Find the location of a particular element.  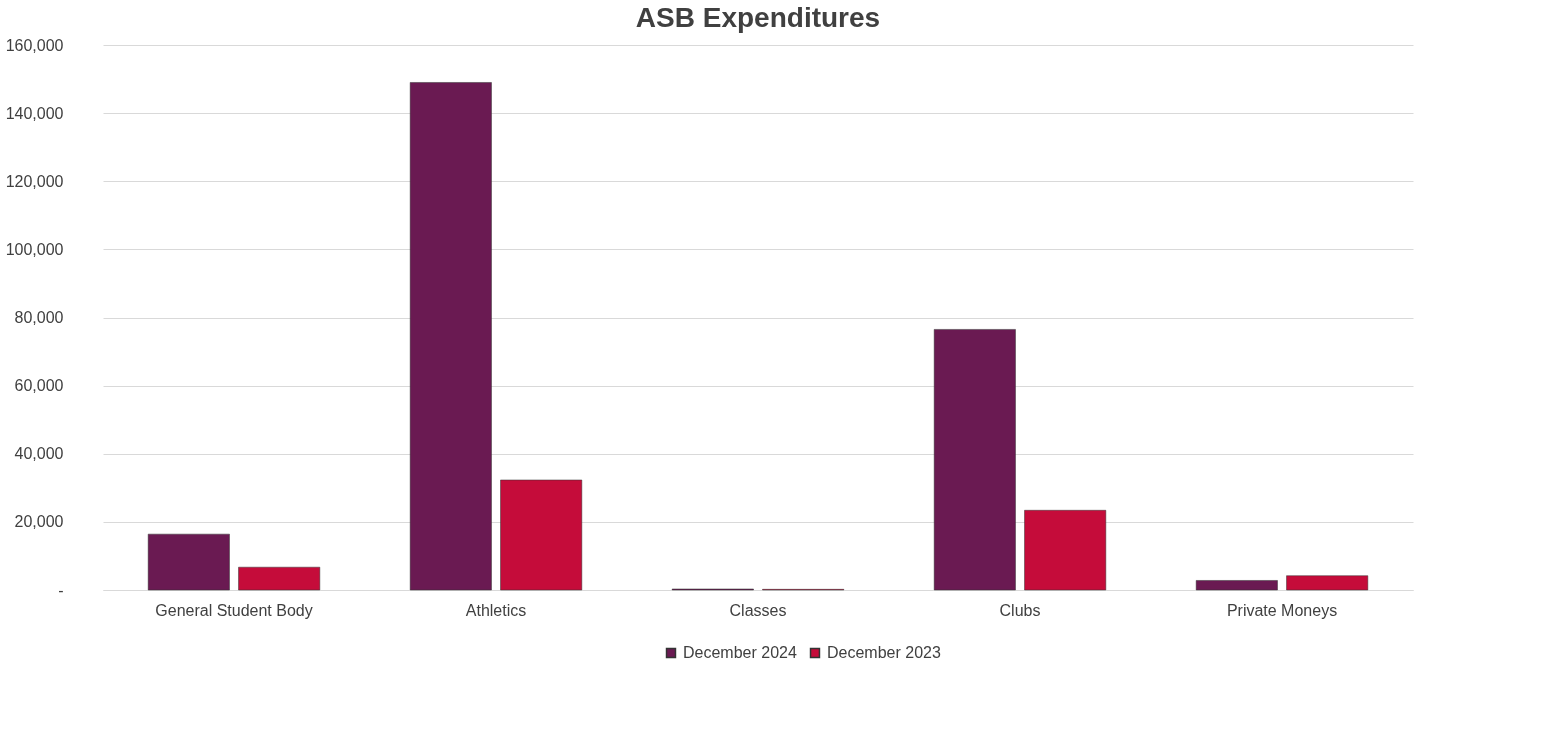

y-tick-label: 80,000 is located at coordinates (39, 317).